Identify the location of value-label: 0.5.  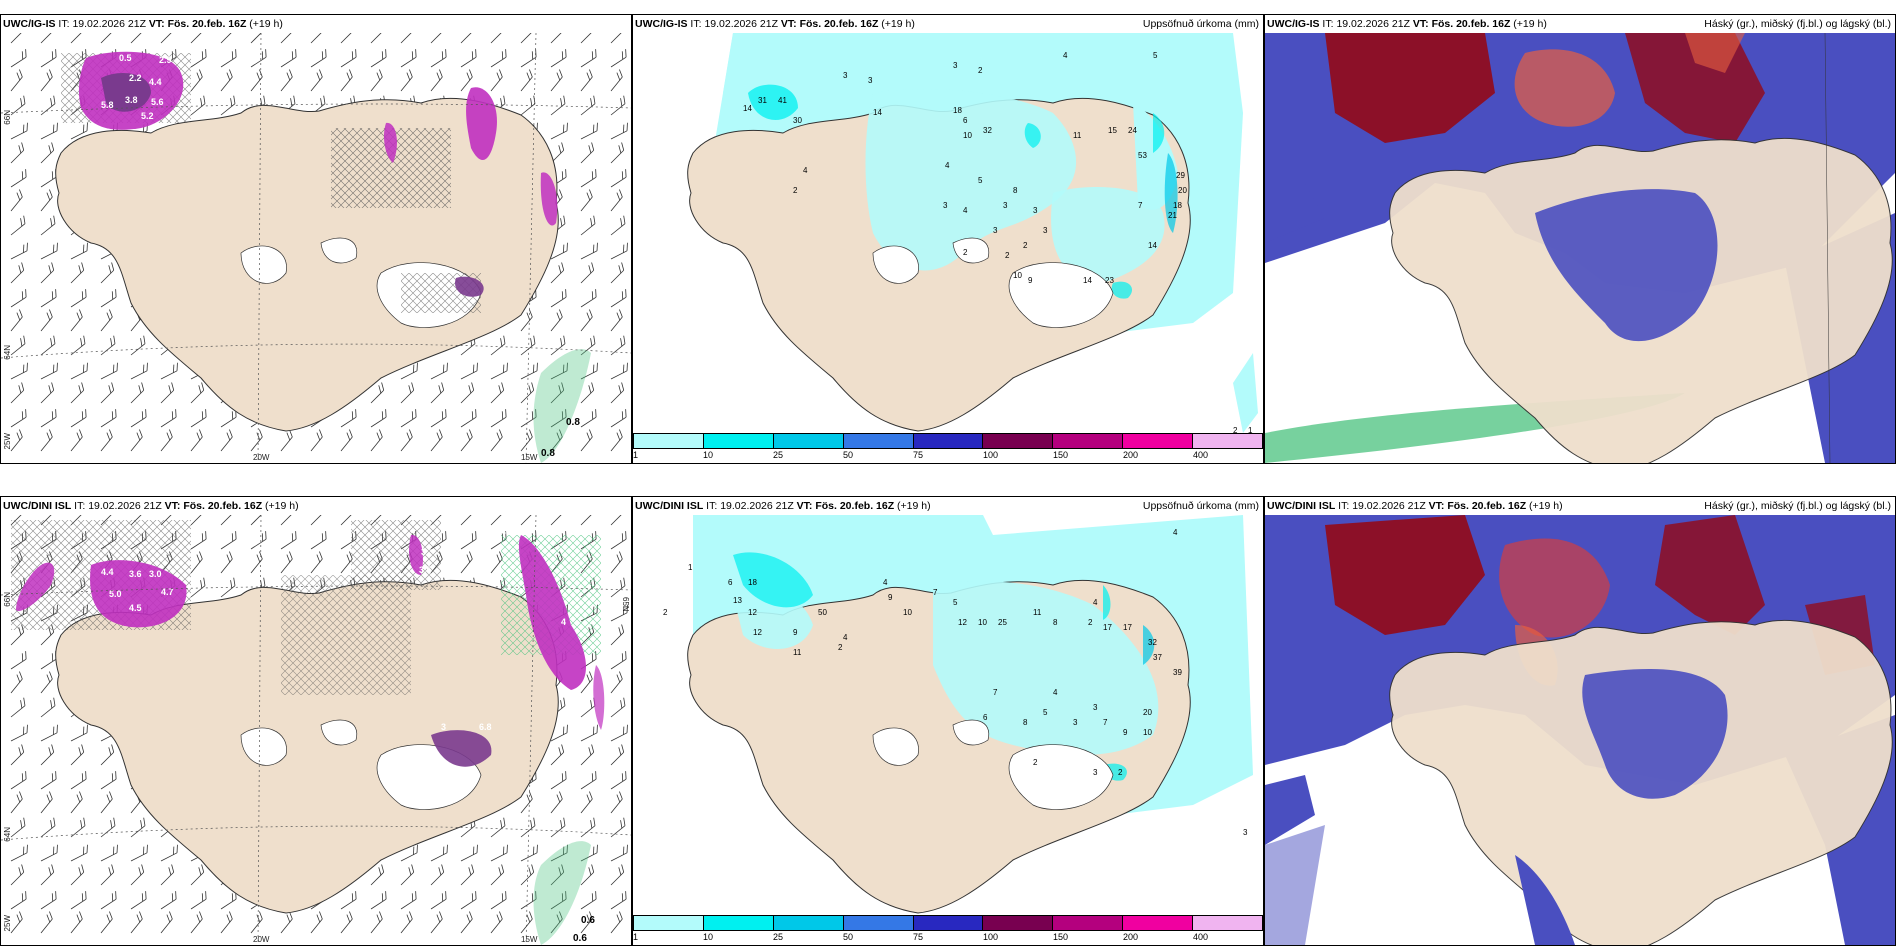
(125, 58).